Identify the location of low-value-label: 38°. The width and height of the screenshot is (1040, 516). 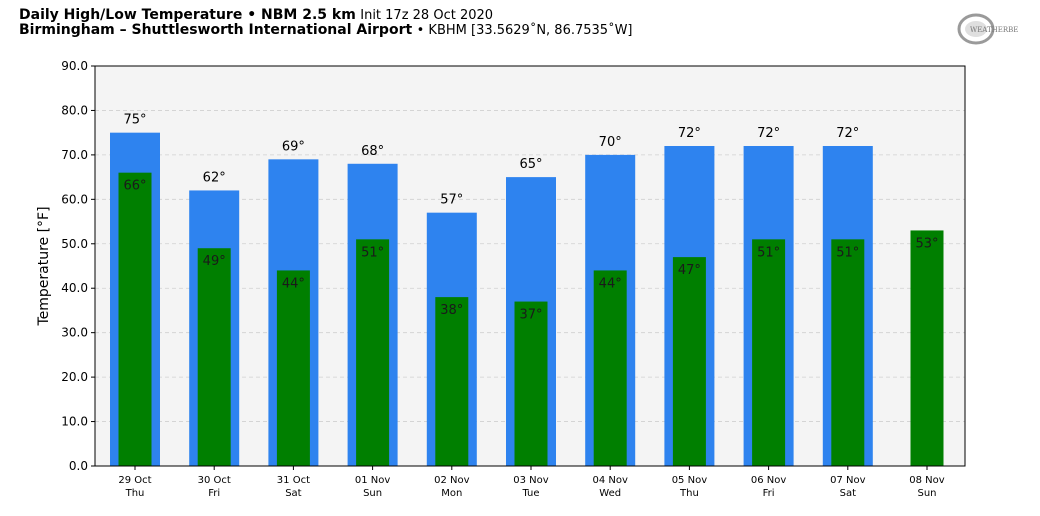
(451, 310).